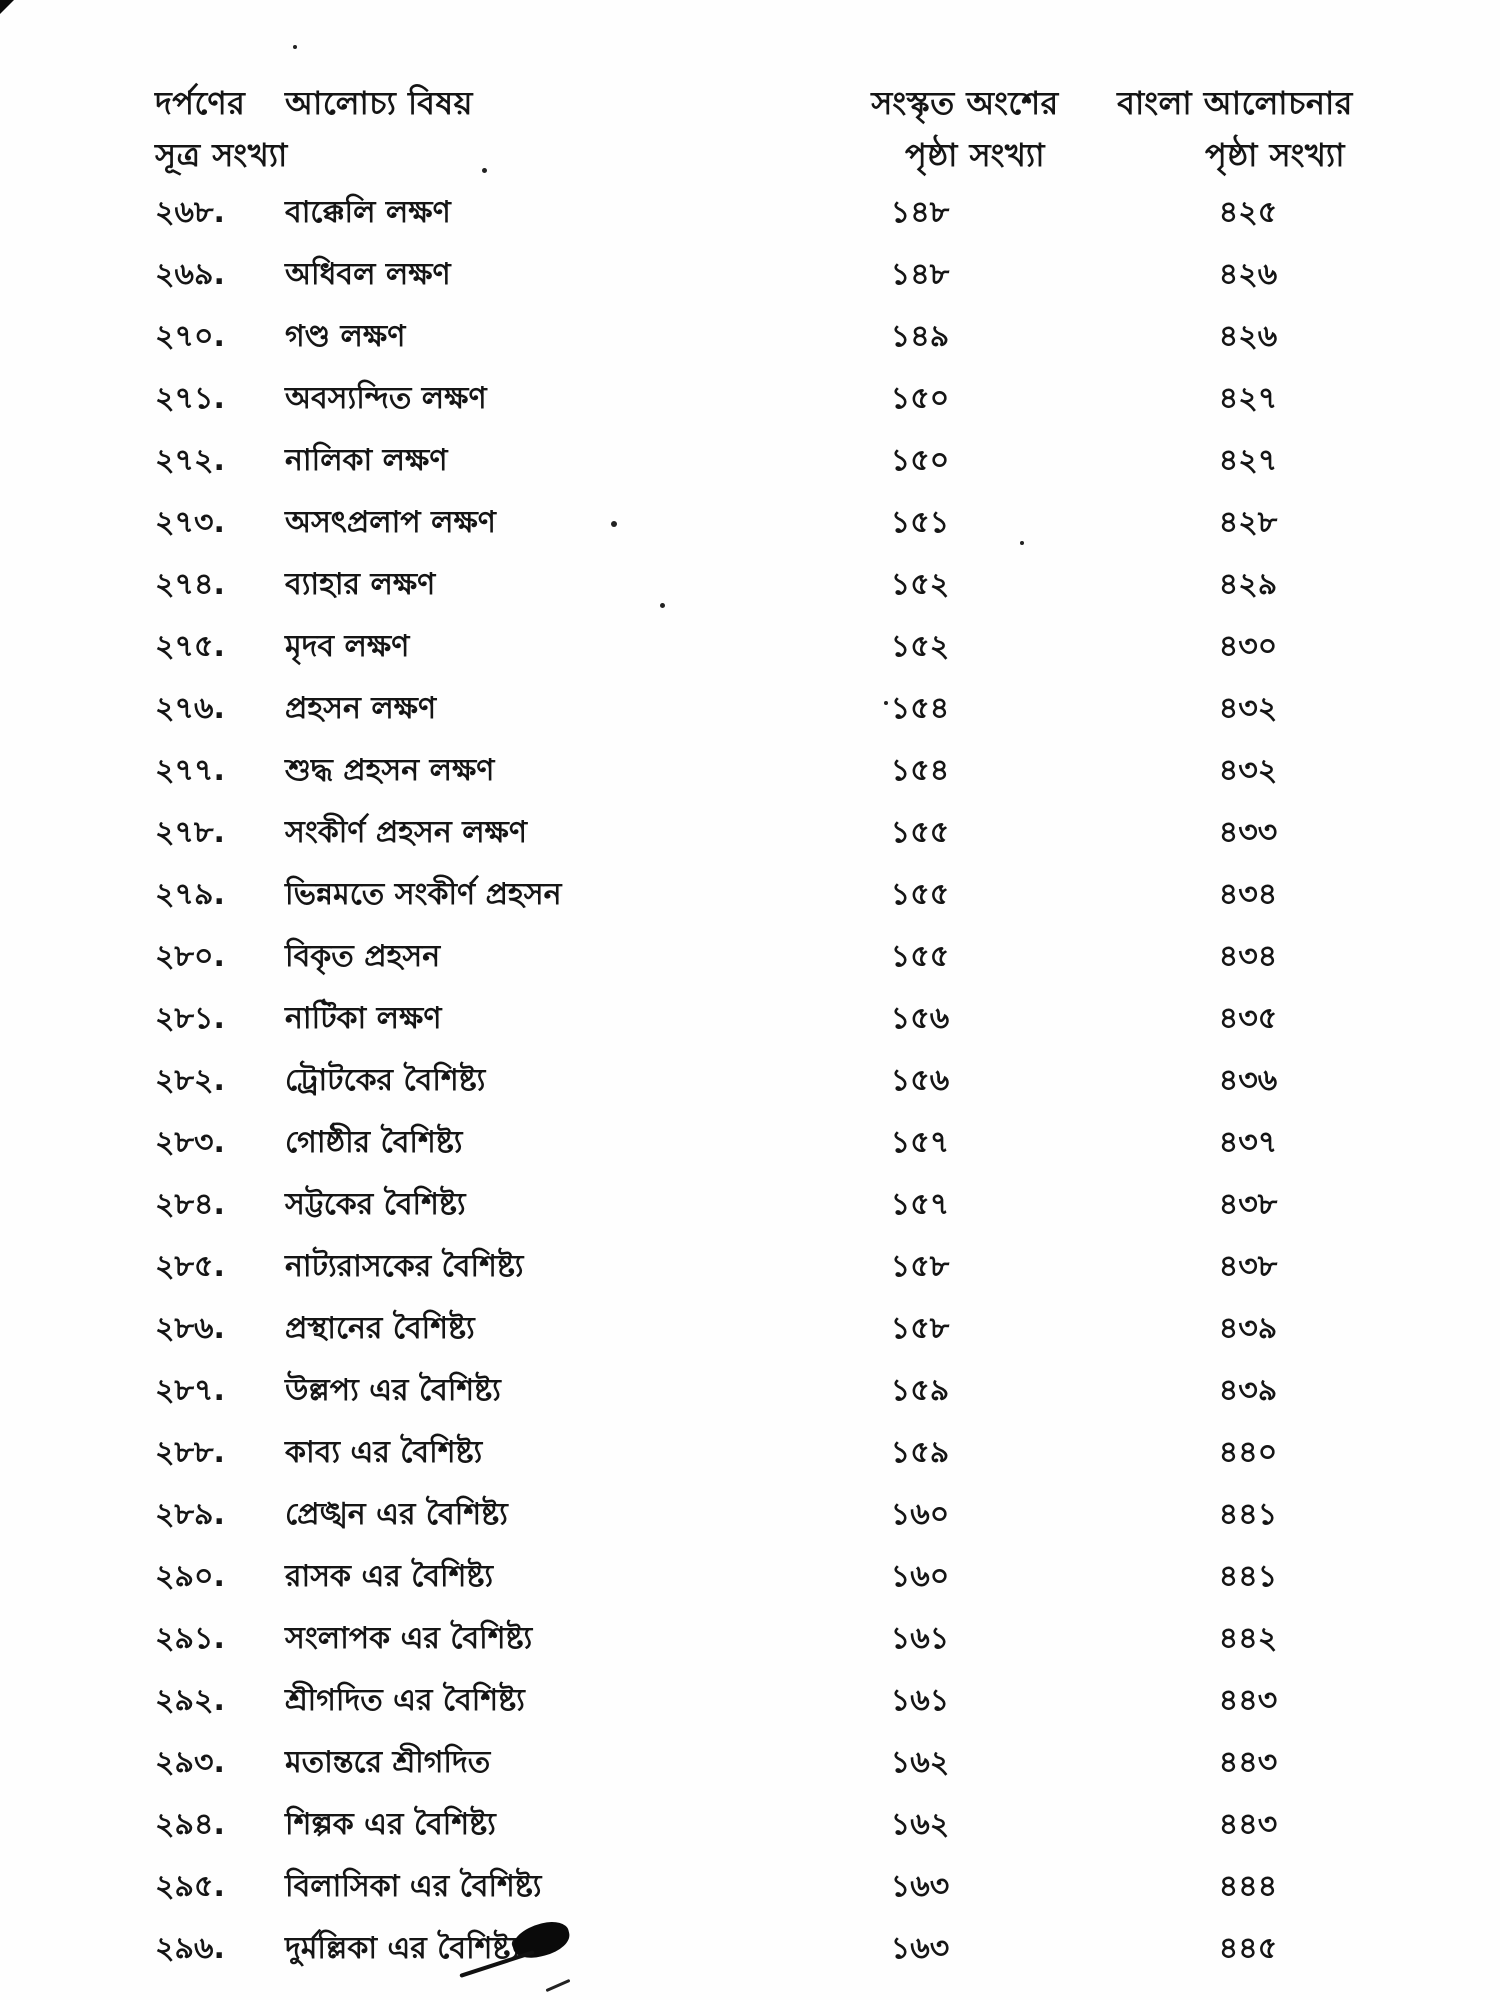 The height and width of the screenshot is (2000, 1500). What do you see at coordinates (827, 895) in the screenshot?
I see `table-row: ২৭৯. ভিন্নমতে সংকীর্ণ প্রহসন ১৫৫ ৪৩৪` at bounding box center [827, 895].